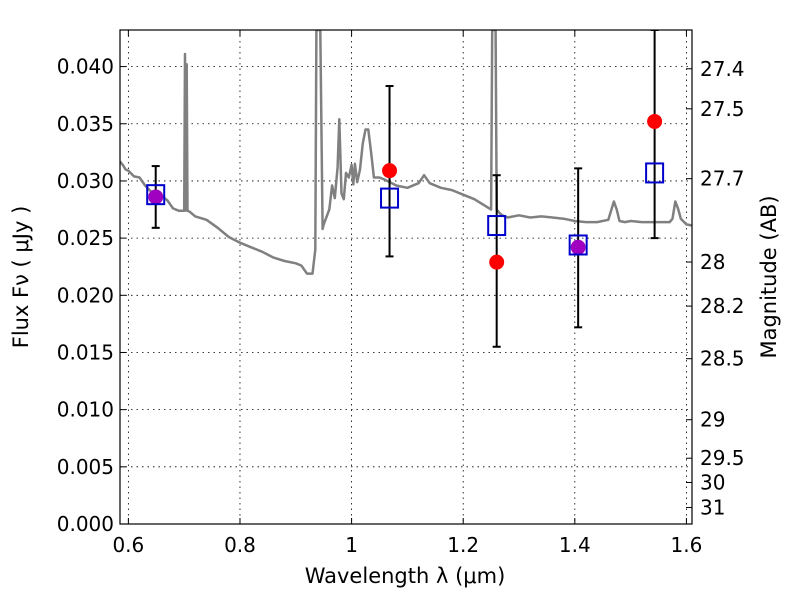  I want to click on x-tick-label: 1, so click(351, 545).